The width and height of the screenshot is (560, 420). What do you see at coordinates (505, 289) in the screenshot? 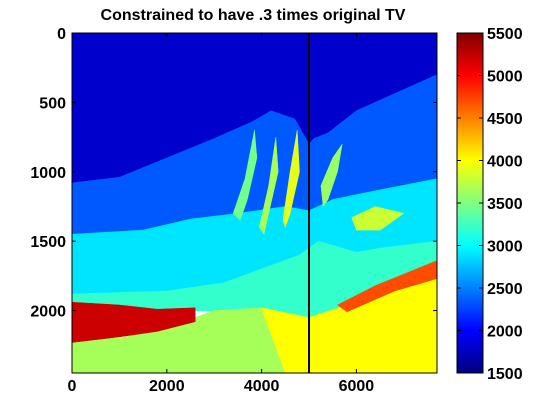
I see `colorbar-tick-label: 2500` at bounding box center [505, 289].